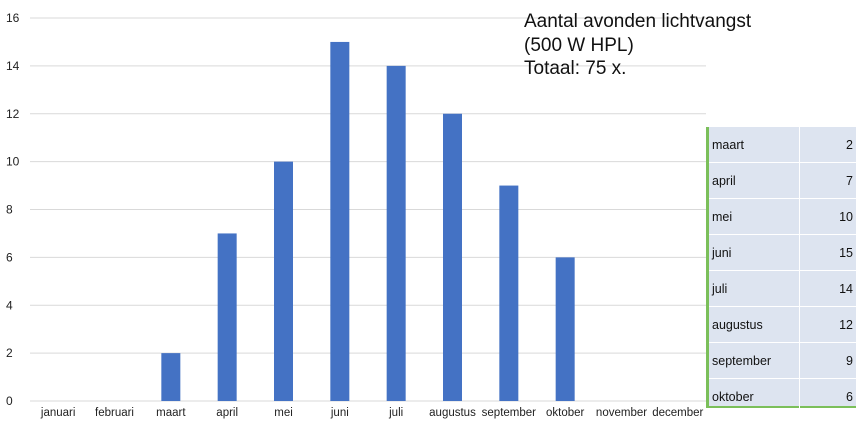 Image resolution: width=856 pixels, height=422 pixels. Describe the element at coordinates (638, 21) in the screenshot. I see `title-line-1: Aantal avonden lichtvangst` at that location.